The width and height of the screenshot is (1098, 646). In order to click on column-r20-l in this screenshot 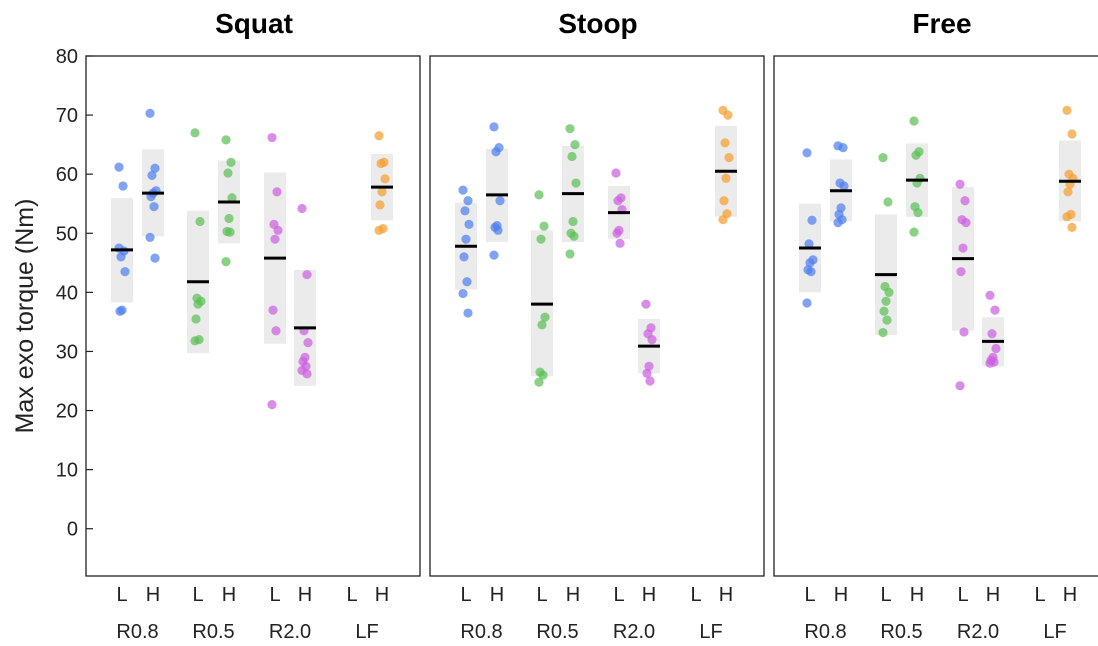, I will do `click(963, 285)`.